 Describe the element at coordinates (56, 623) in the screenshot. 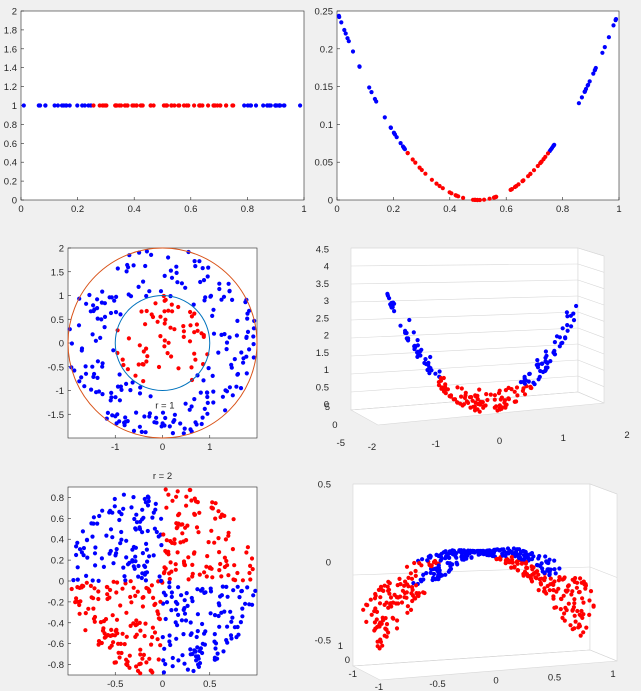

I see `y-tick-label: -0.4` at that location.